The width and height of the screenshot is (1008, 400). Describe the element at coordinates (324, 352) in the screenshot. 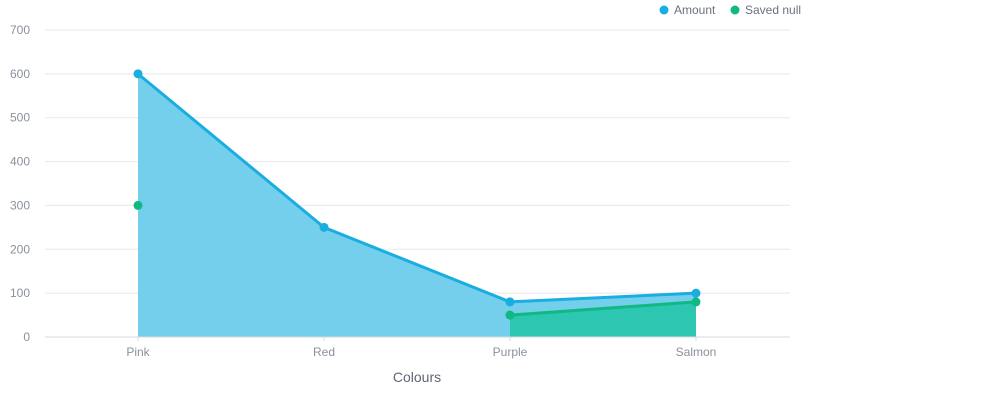

I see `x-tick-label-red: Red` at that location.